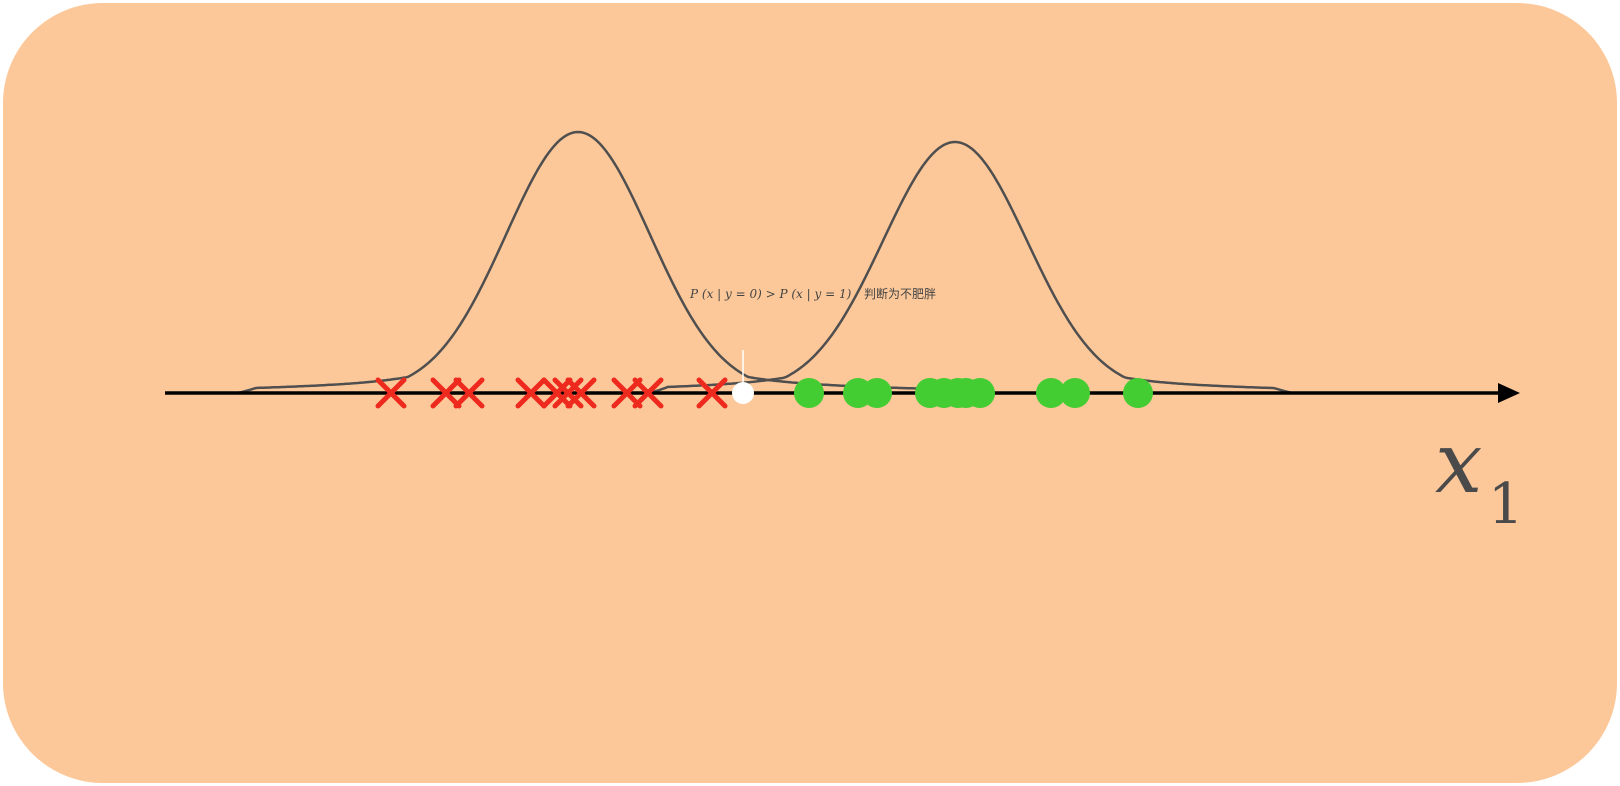 This screenshot has width=1620, height=786. What do you see at coordinates (900, 293) in the screenshot?
I see `decision-judgement: 判断为不肥胖` at bounding box center [900, 293].